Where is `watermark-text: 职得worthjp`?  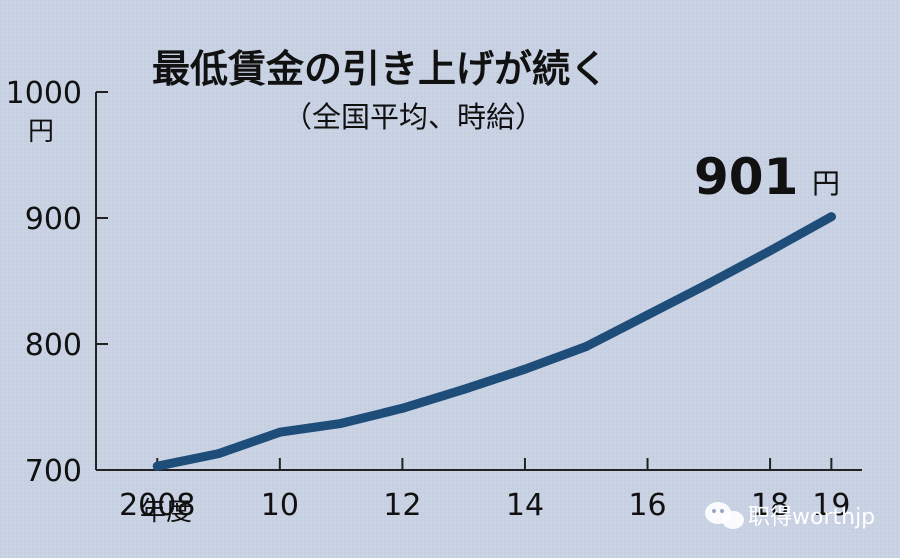 watermark-text: 职得worthjp is located at coordinates (811, 517).